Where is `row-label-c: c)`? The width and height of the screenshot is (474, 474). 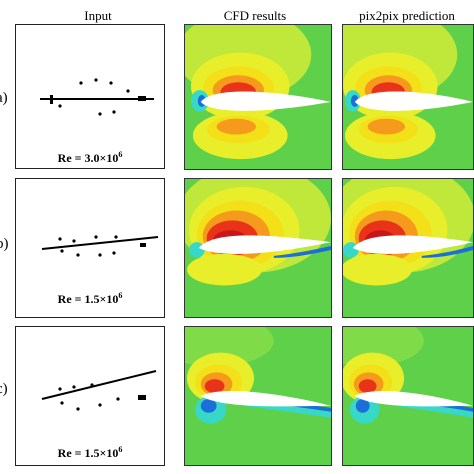 row-label-c: c) is located at coordinates (4, 389).